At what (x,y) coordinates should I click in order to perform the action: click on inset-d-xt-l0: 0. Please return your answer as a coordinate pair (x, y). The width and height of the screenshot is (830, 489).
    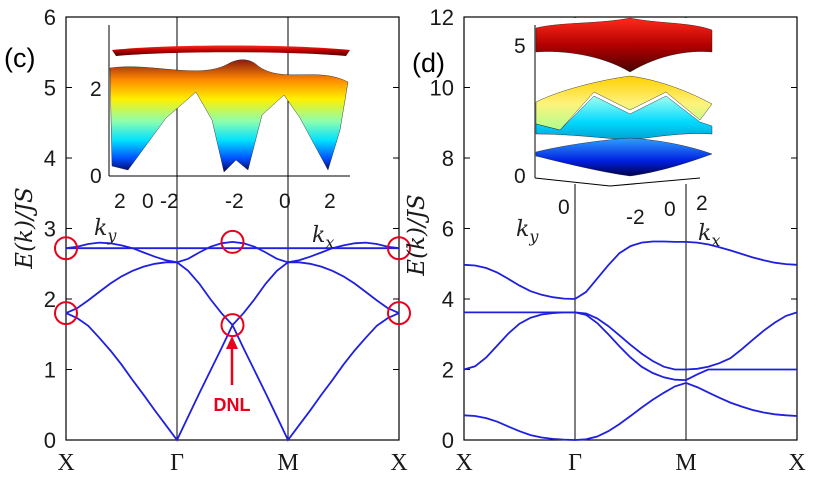
    Looking at the image, I should click on (564, 207).